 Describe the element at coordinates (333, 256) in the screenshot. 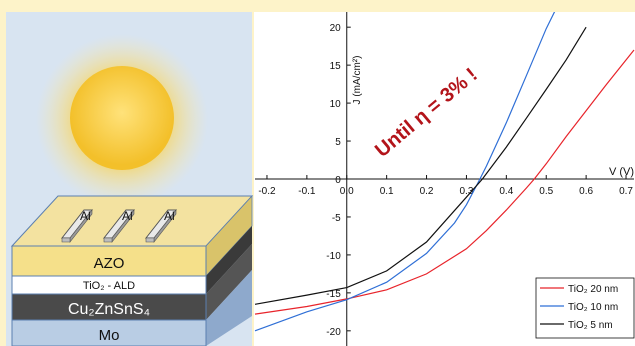

I see `y-tick-label: -10` at that location.